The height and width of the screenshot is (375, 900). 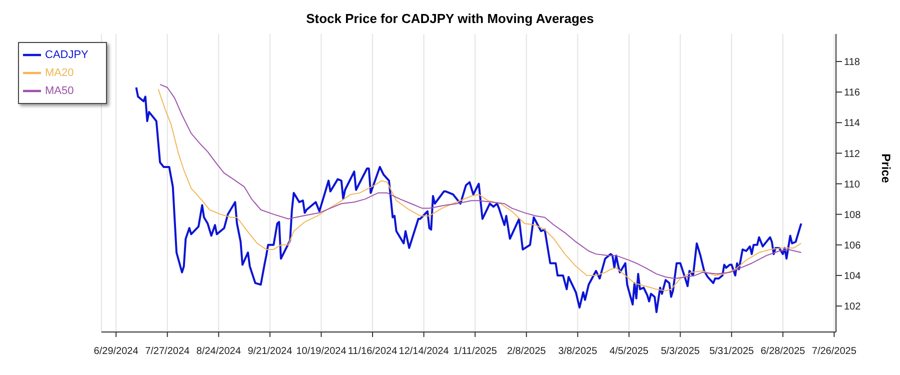 What do you see at coordinates (731, 352) in the screenshot?
I see `x-tick-label: 5/31/2025` at bounding box center [731, 352].